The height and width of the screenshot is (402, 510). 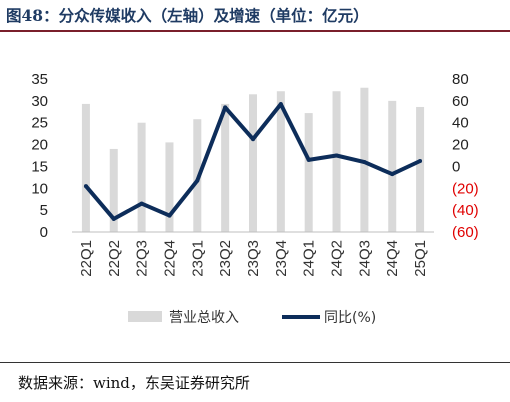 What do you see at coordinates (187, 15) in the screenshot?
I see `figure-title: 图48：分众传媒收入（左轴）及增速（单位：亿元）` at bounding box center [187, 15].